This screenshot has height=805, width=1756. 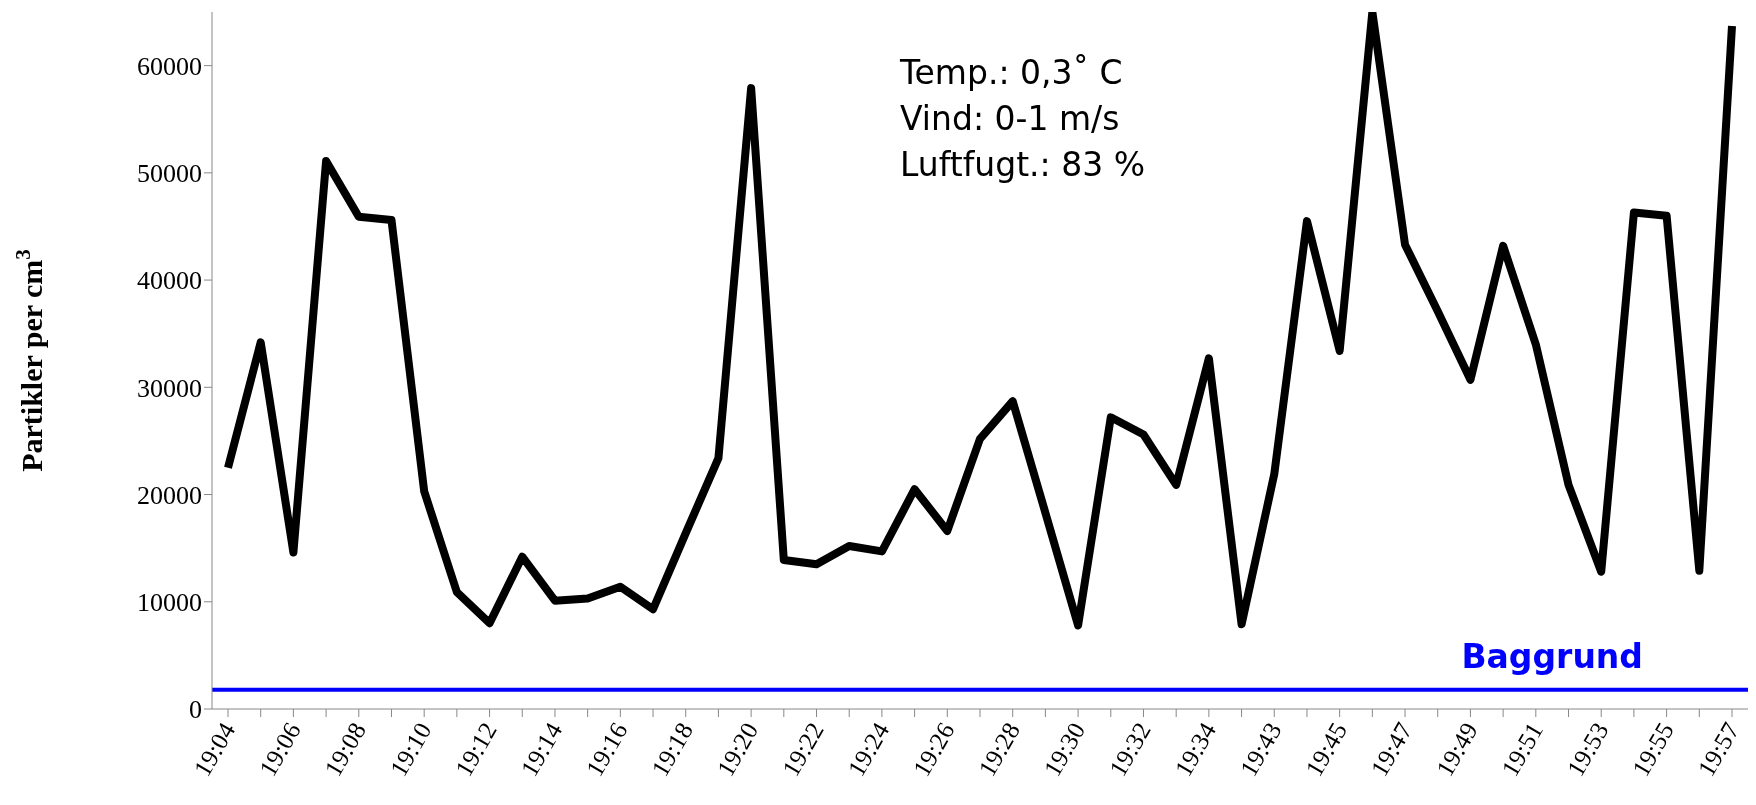 I want to click on annotation: Vind: 0-1 m/s, so click(x=1010, y=119).